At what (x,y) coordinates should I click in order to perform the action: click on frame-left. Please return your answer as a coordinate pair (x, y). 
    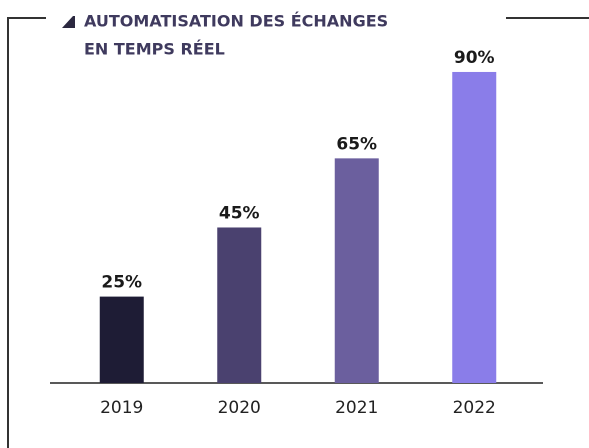
    Looking at the image, I should click on (26, 232).